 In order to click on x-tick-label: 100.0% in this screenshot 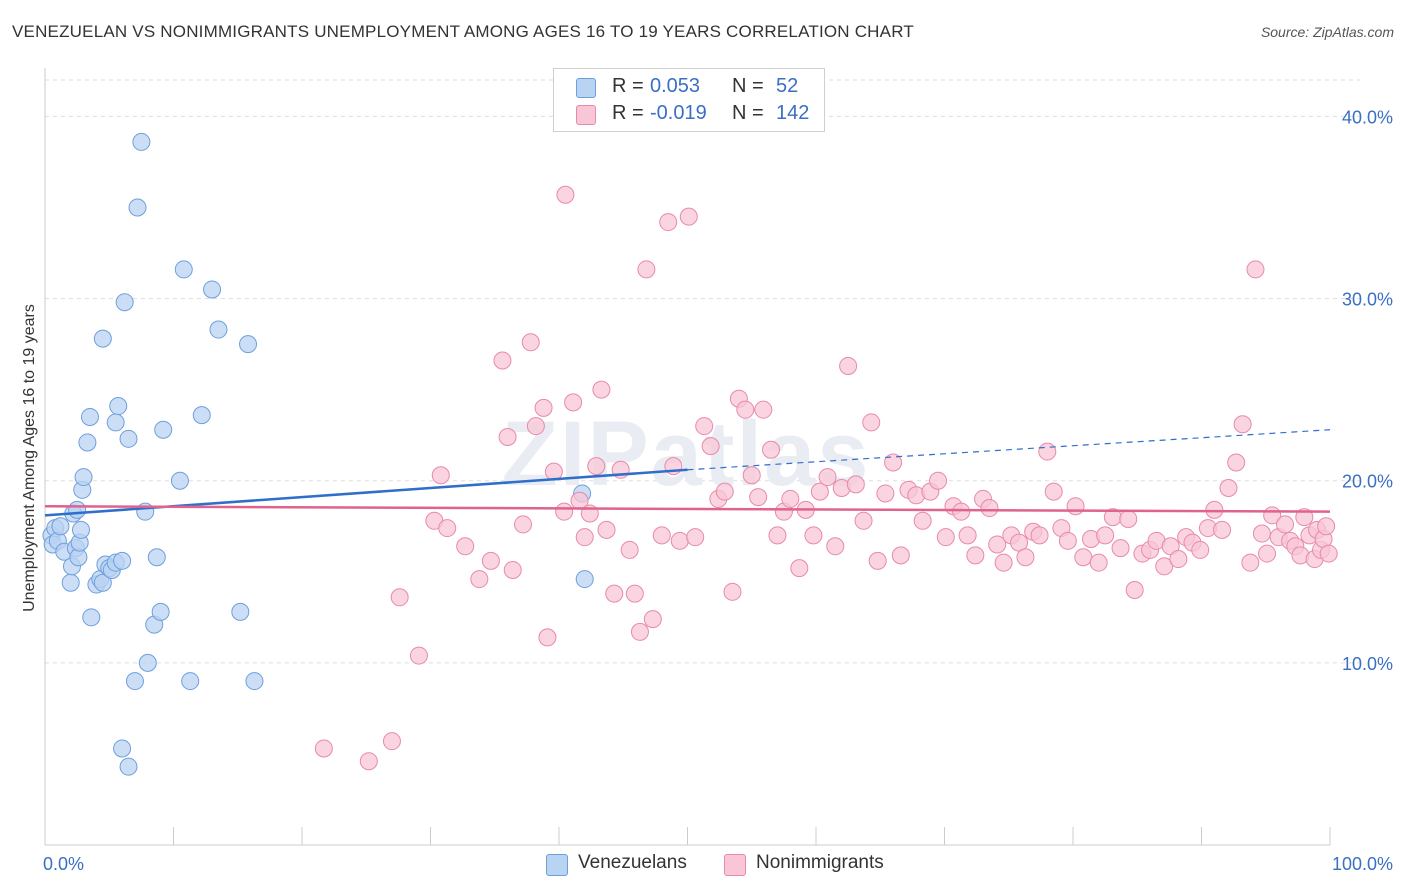, I will do `click(1362, 864)`.